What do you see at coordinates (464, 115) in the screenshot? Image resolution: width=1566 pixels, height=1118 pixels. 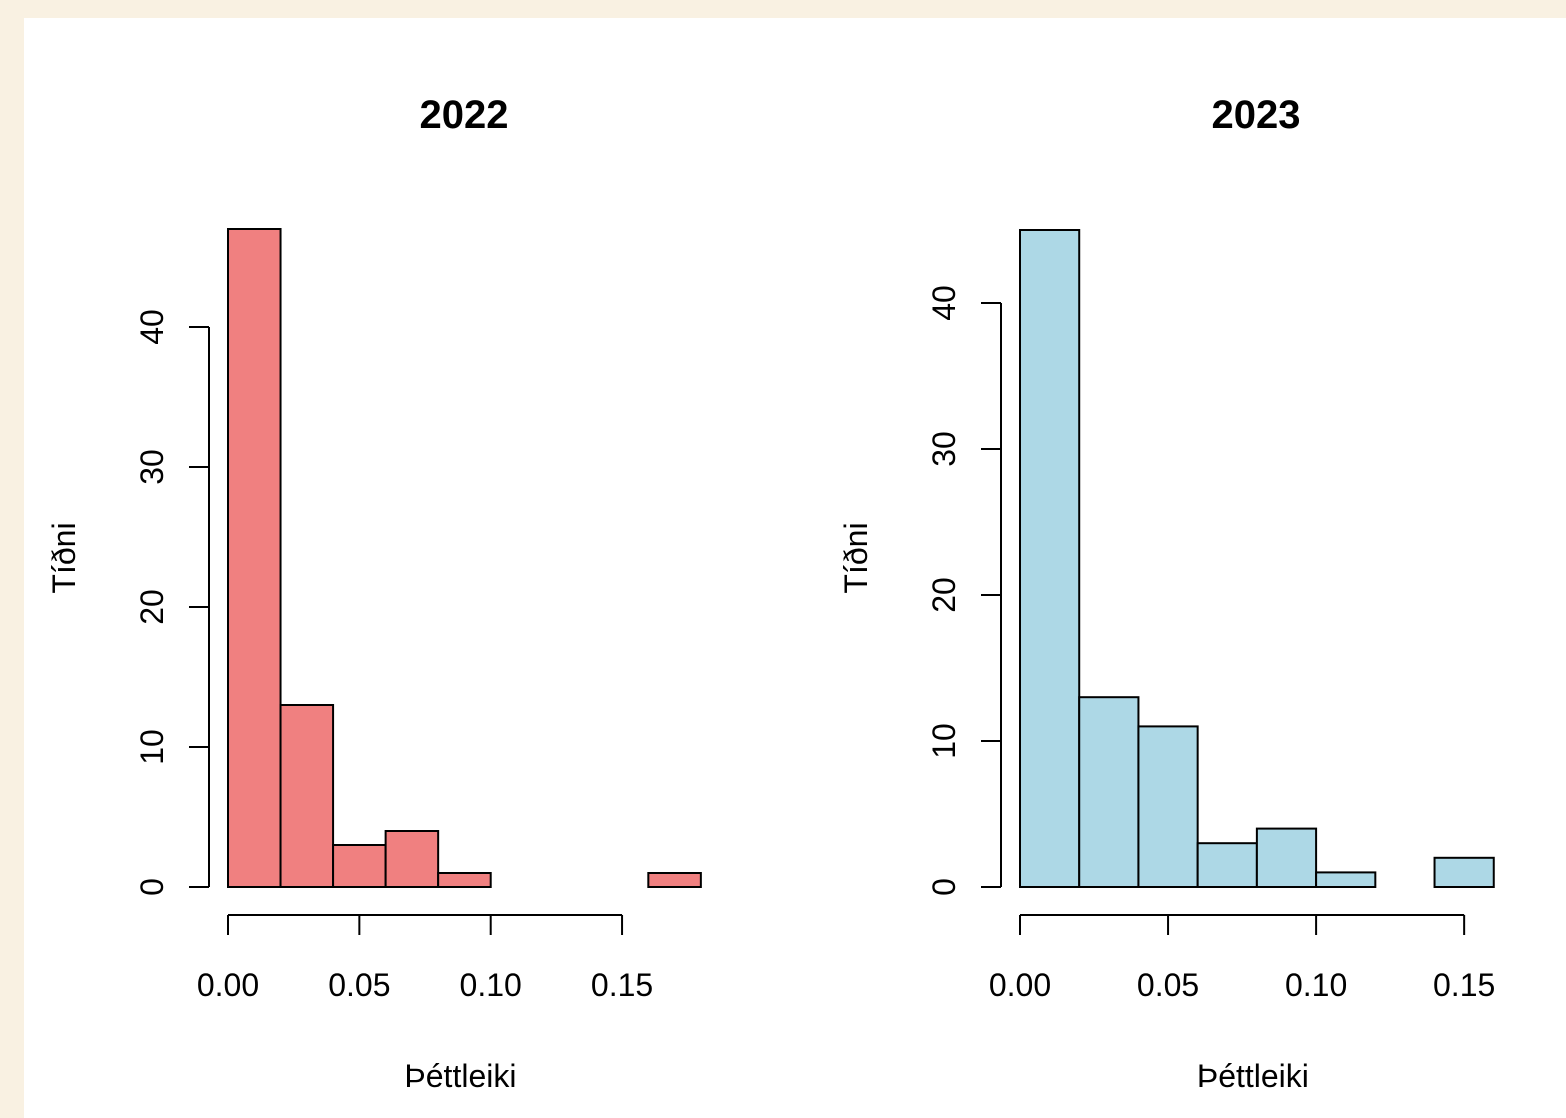 I see `panel-2022-title: 2022` at bounding box center [464, 115].